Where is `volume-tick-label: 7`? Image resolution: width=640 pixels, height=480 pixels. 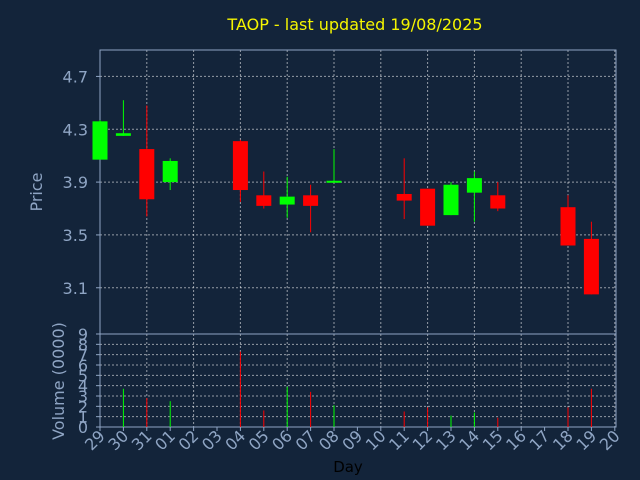 volume-tick-label: 7 is located at coordinates (83, 355).